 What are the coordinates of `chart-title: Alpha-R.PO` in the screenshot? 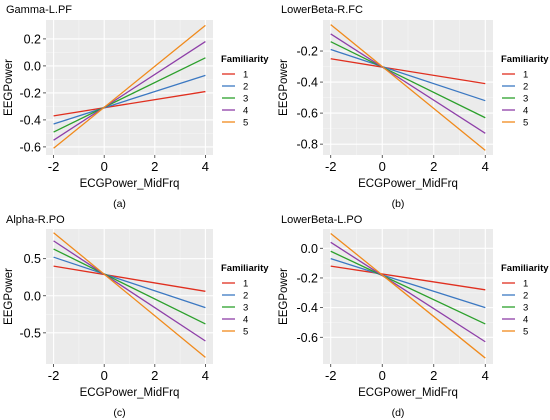 It's located at (35, 220).